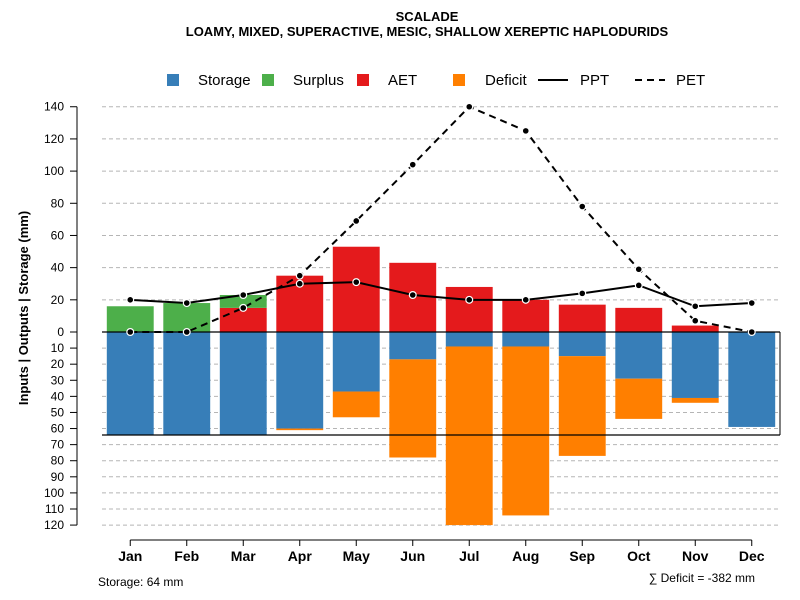 The image size is (800, 600). What do you see at coordinates (402, 80) in the screenshot?
I see `aet-legend-label: AET` at bounding box center [402, 80].